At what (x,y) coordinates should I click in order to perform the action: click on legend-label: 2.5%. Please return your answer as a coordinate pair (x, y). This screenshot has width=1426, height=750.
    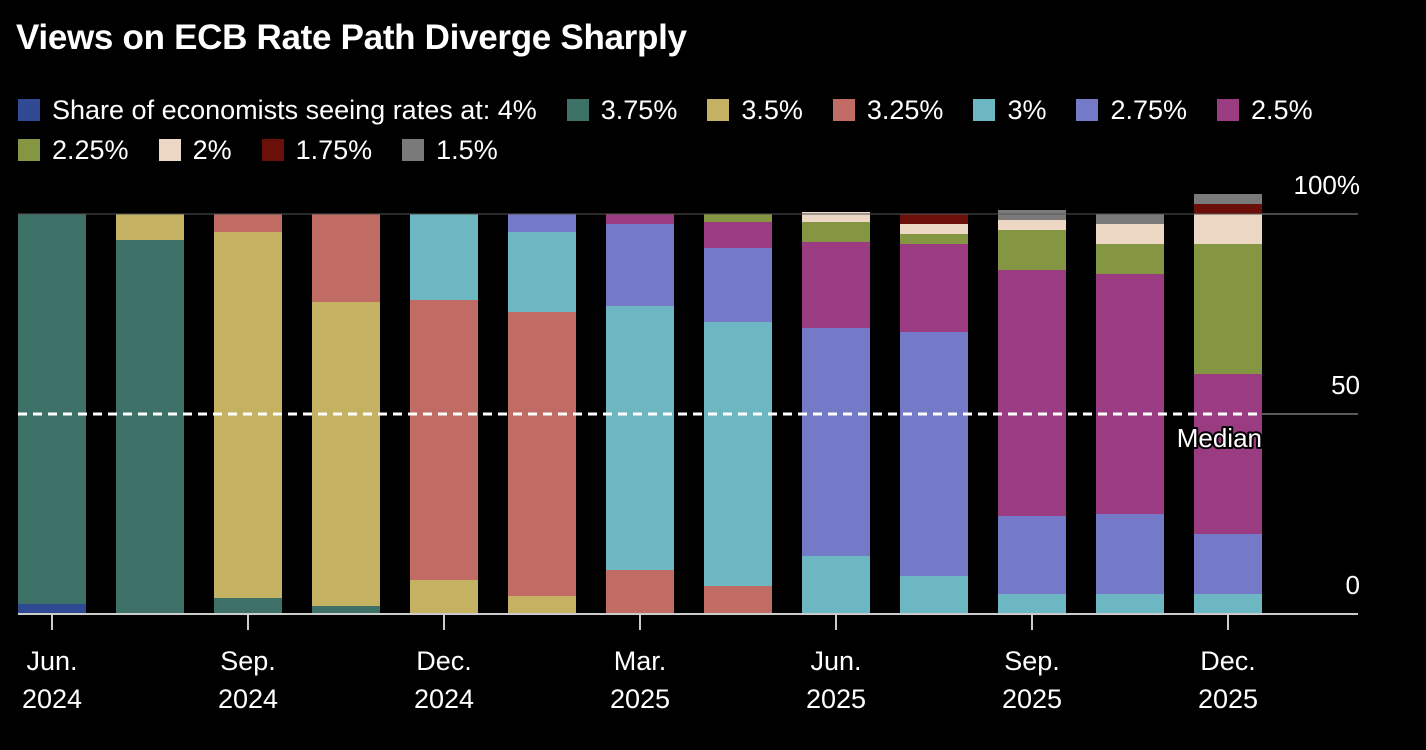
    Looking at the image, I should click on (1282, 110).